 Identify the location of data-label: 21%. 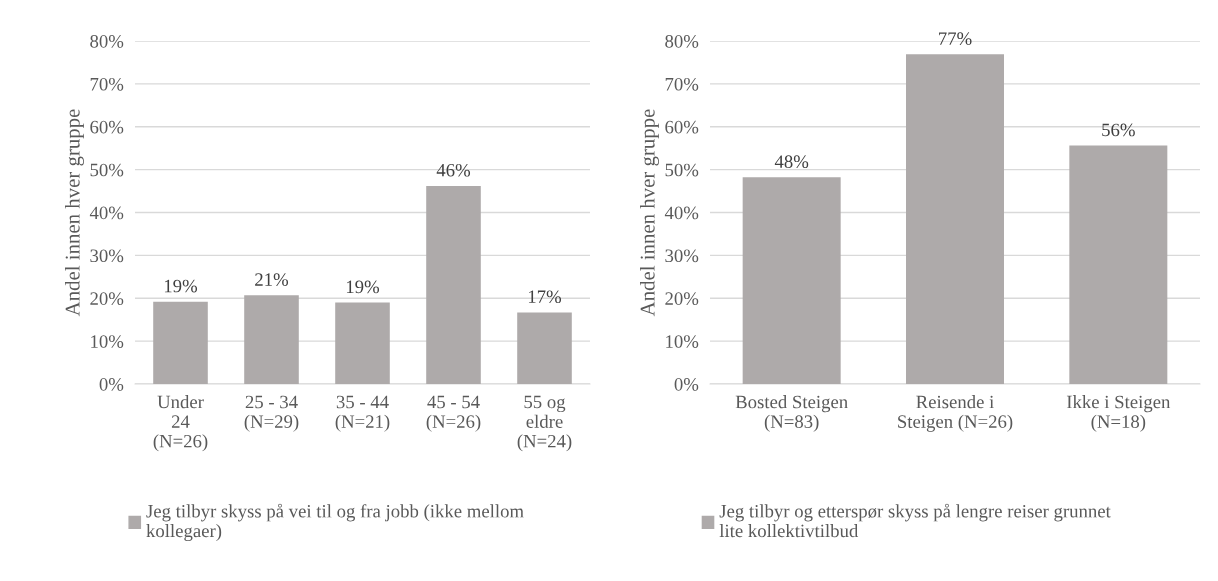
(272, 279).